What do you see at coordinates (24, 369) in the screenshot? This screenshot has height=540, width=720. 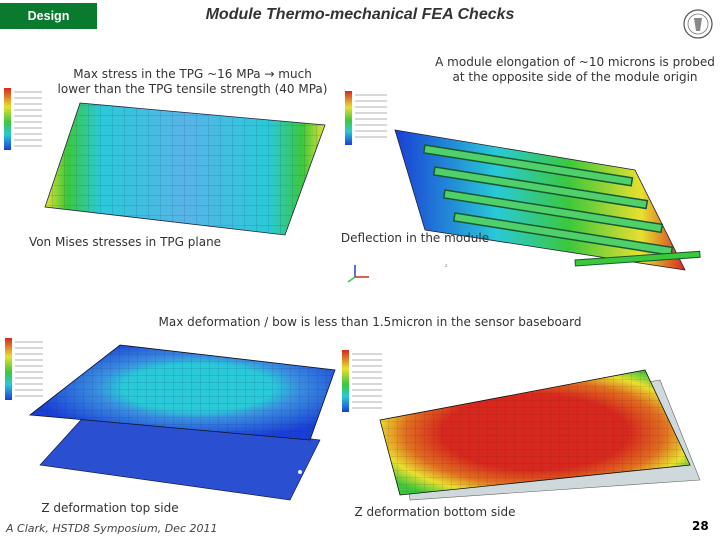 I see `z-top-legend` at bounding box center [24, 369].